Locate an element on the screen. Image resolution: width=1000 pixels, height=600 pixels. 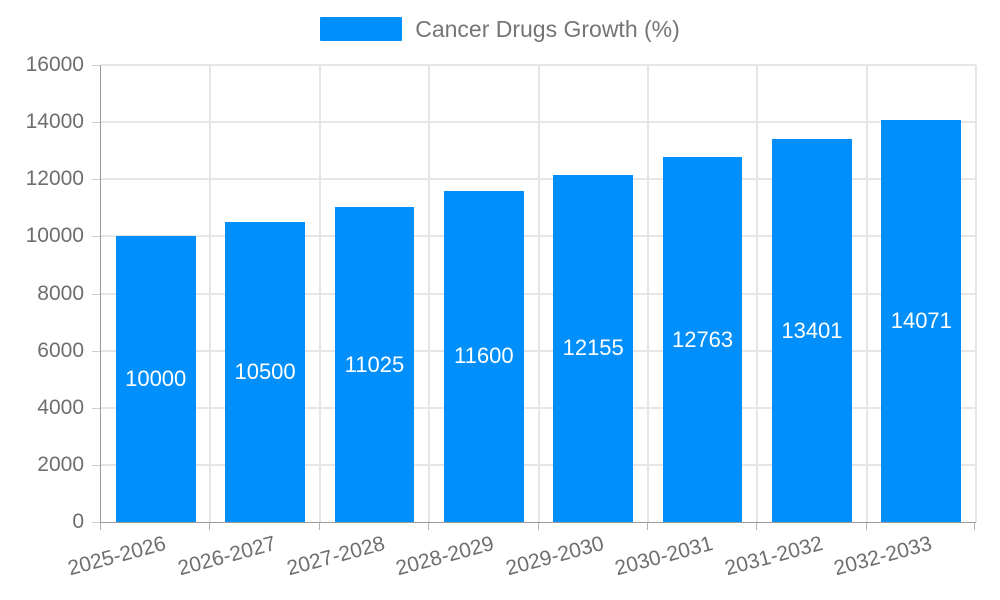
y-axis-tick-label: 2000 is located at coordinates (60, 464).